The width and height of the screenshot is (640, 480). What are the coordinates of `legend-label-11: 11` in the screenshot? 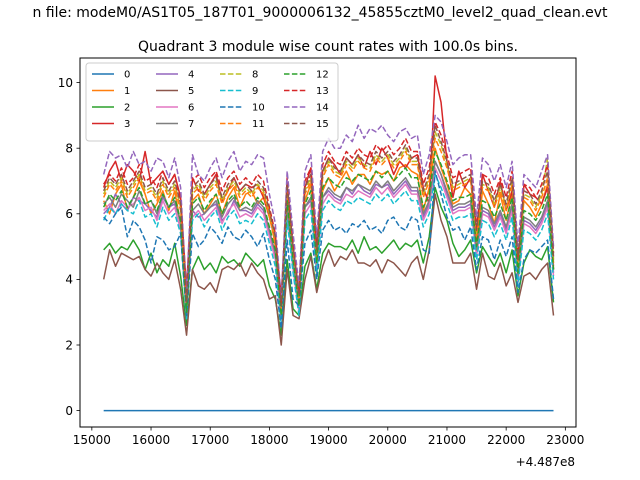 It's located at (258, 124).